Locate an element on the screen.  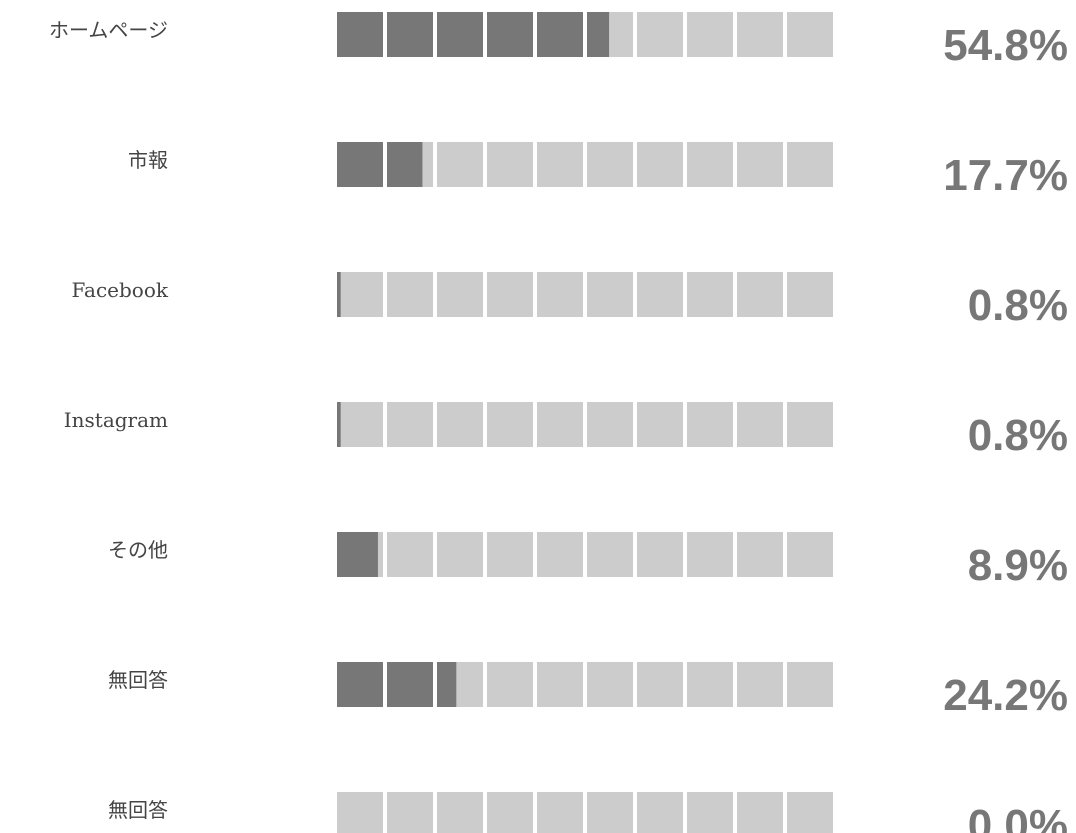
category-label: Facebook is located at coordinates (120, 290).